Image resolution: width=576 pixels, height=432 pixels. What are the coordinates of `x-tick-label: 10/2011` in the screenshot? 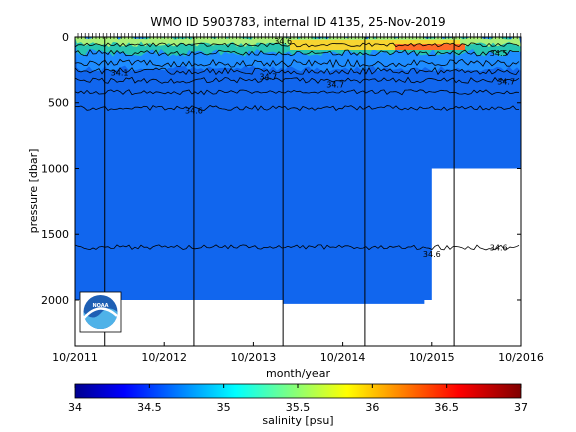 It's located at (75, 357).